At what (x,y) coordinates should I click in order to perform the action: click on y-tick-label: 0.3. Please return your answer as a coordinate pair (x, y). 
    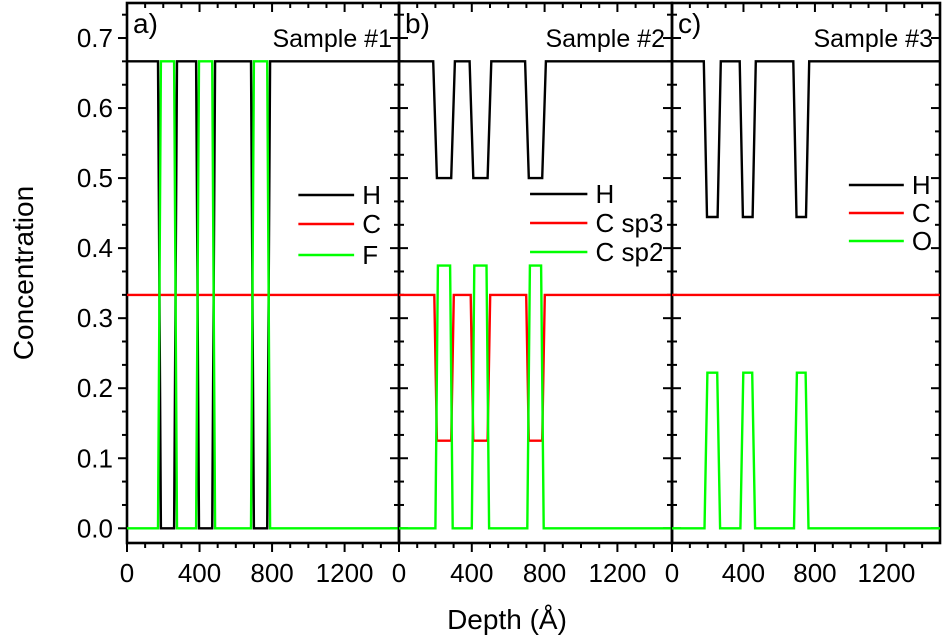
    Looking at the image, I should click on (95, 318).